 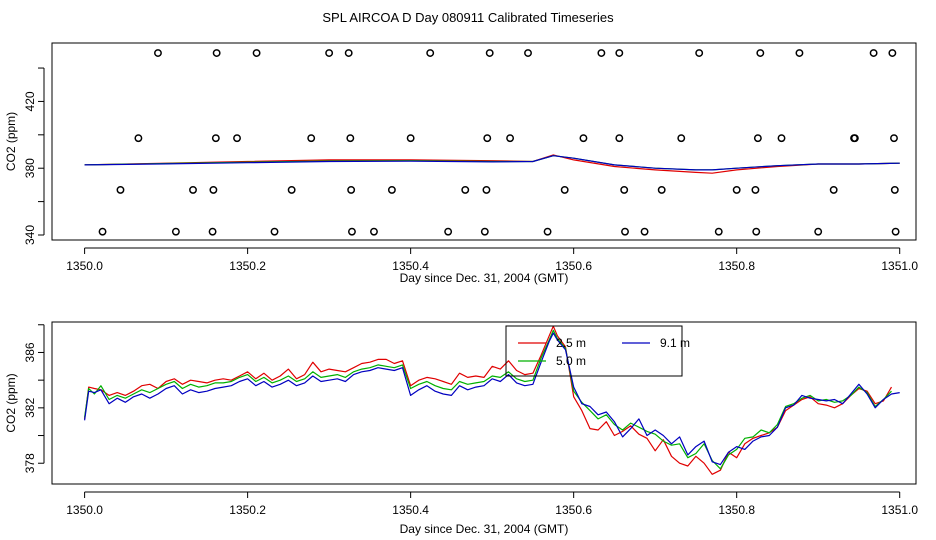 I want to click on series-group, so click(x=492, y=164).